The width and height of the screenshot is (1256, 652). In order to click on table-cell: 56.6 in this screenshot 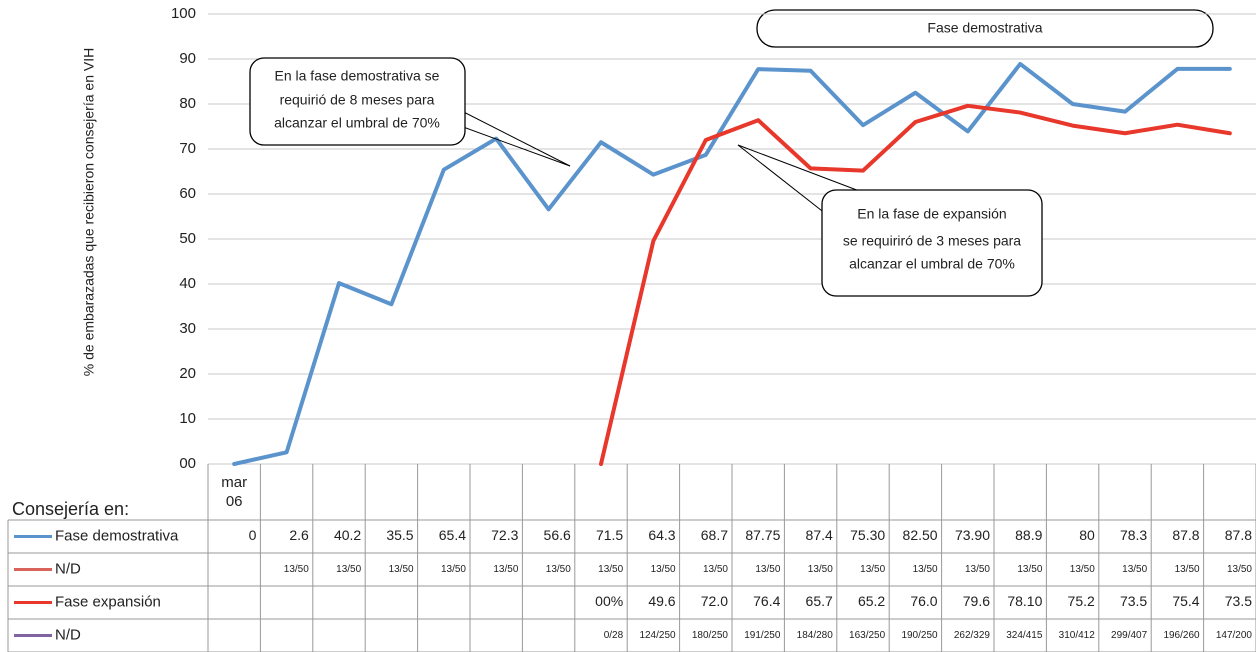, I will do `click(557, 535)`.